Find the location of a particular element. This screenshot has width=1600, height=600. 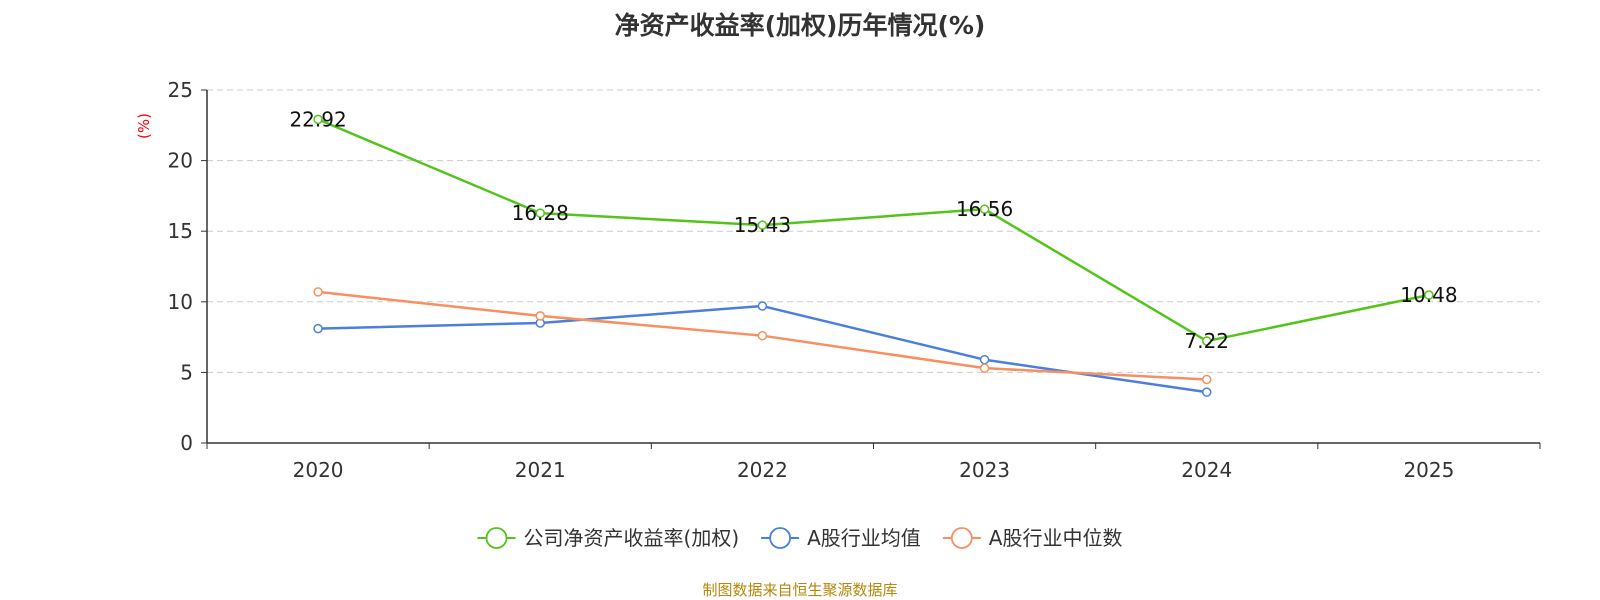

x-tick-label: 2020 is located at coordinates (318, 470).